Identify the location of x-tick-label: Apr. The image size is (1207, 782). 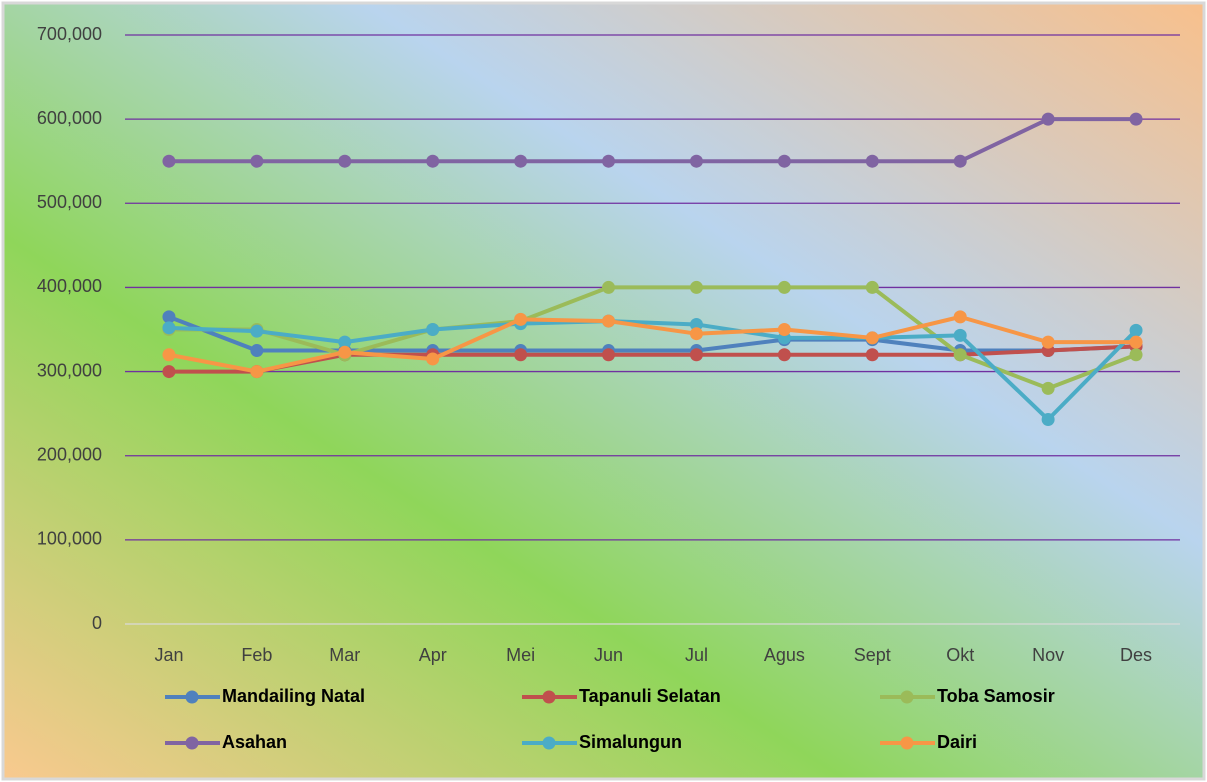
(433, 655).